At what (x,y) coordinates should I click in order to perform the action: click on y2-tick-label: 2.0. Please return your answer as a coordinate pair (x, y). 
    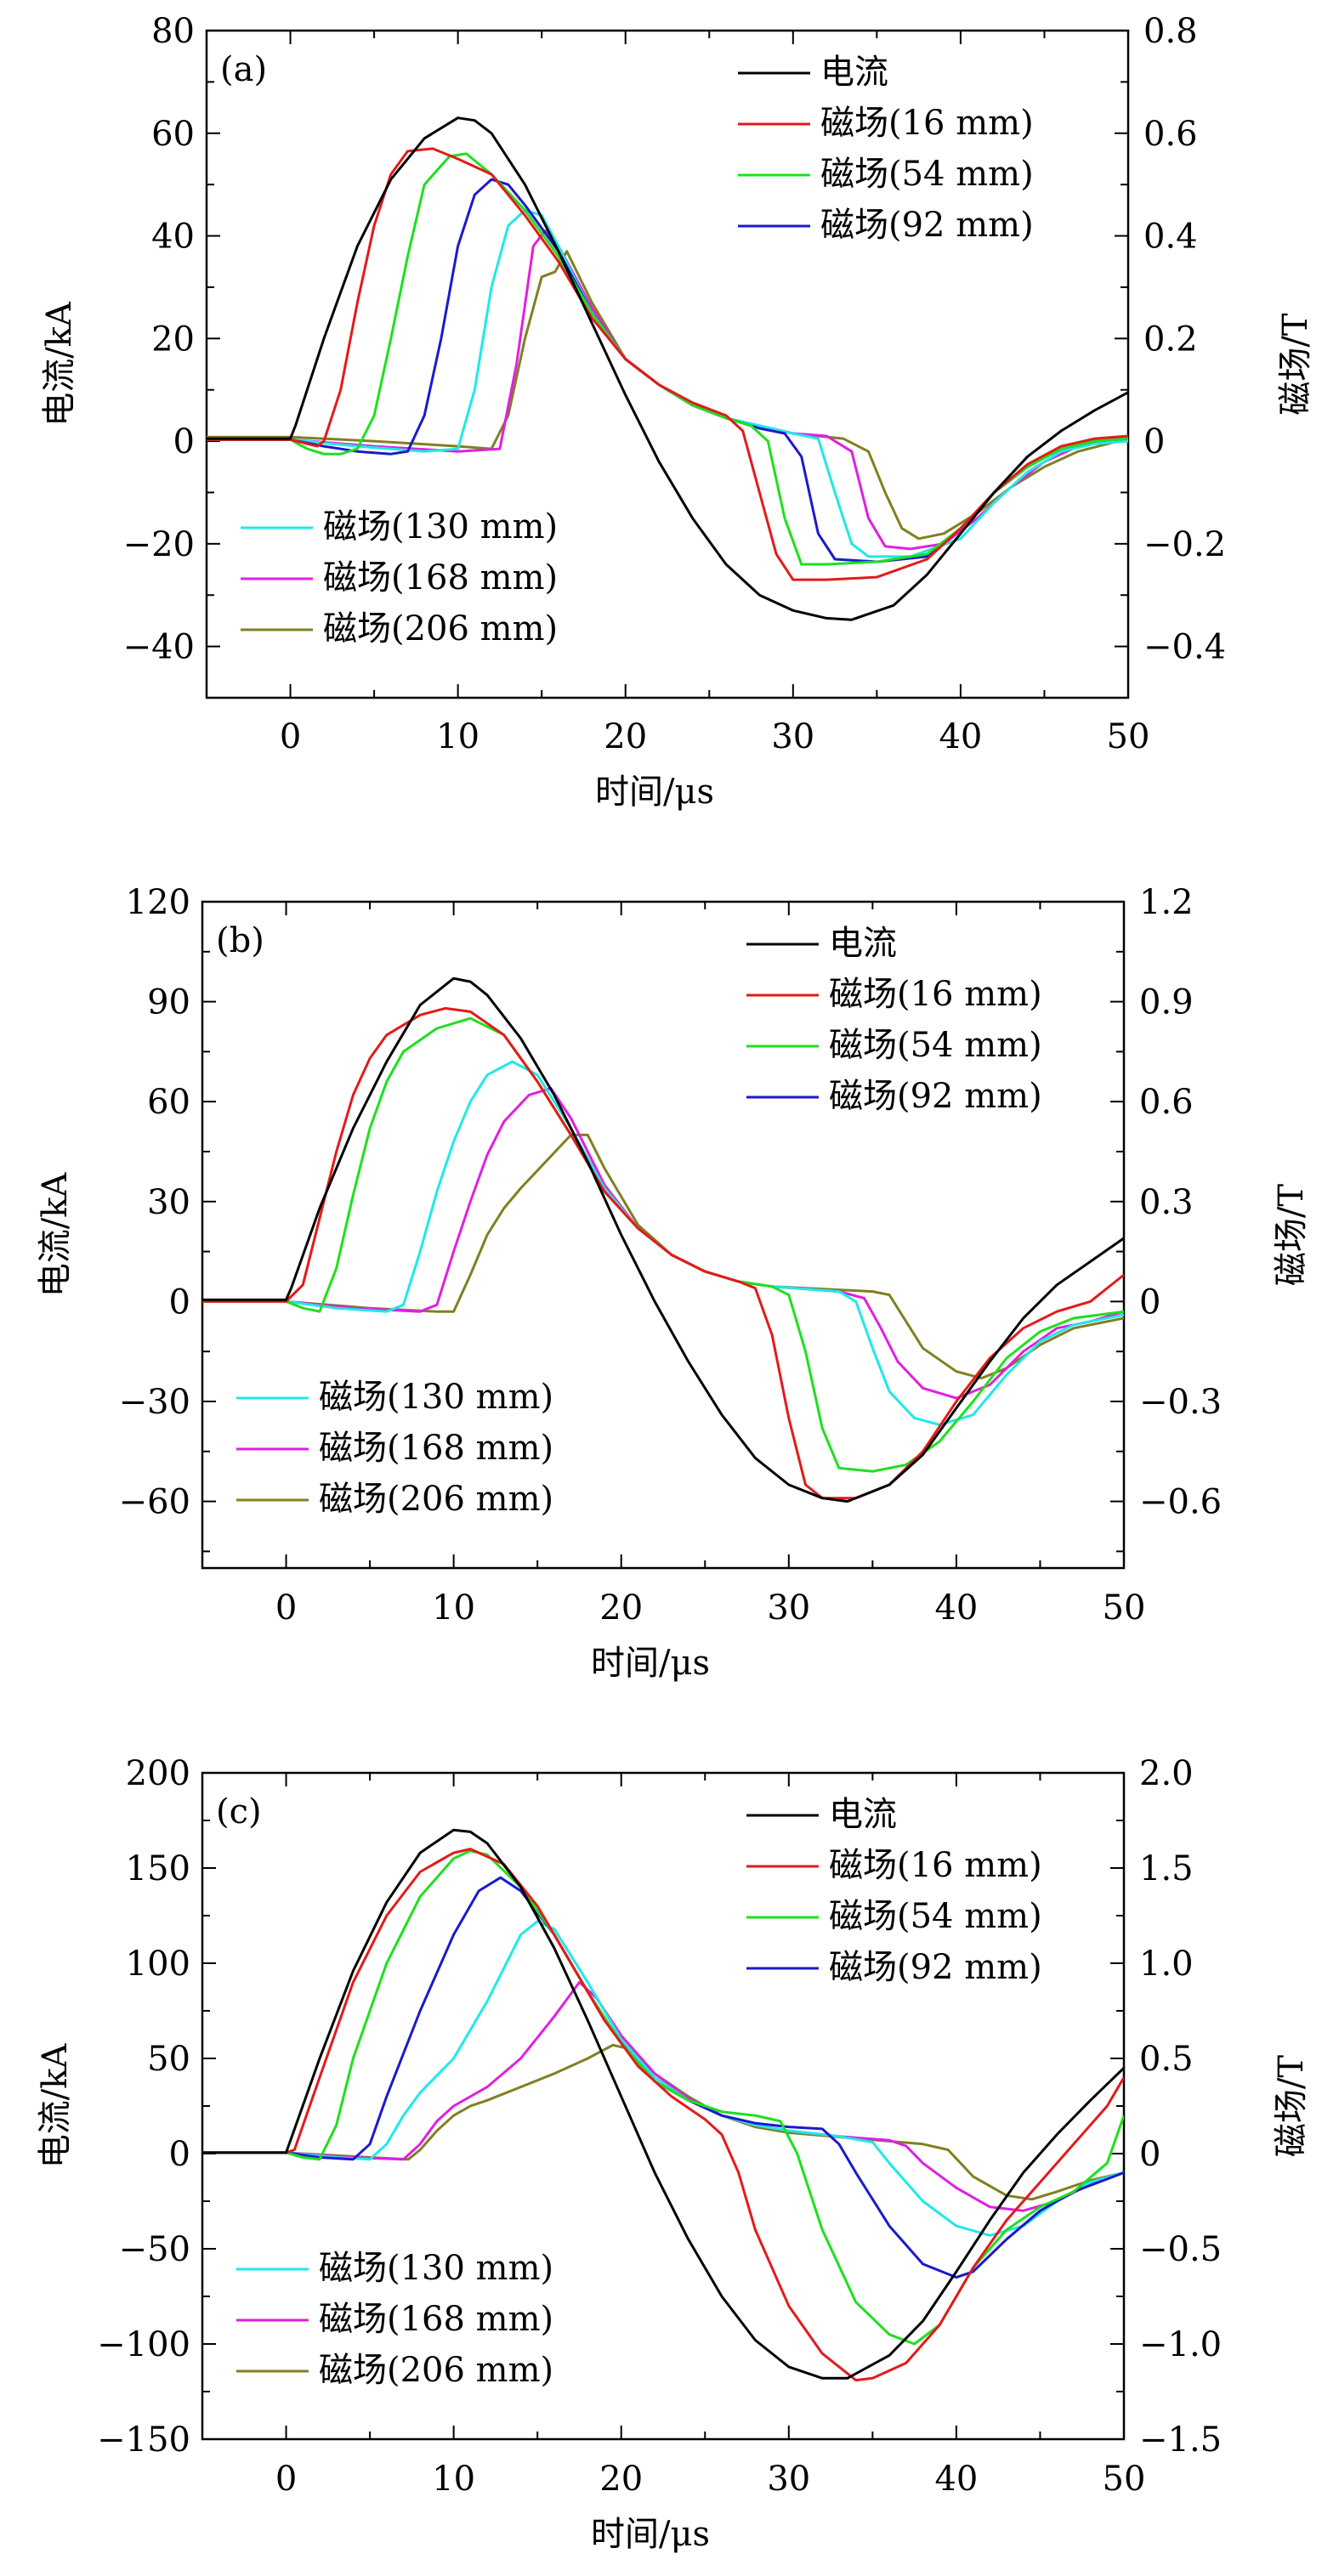
    Looking at the image, I should click on (1166, 1773).